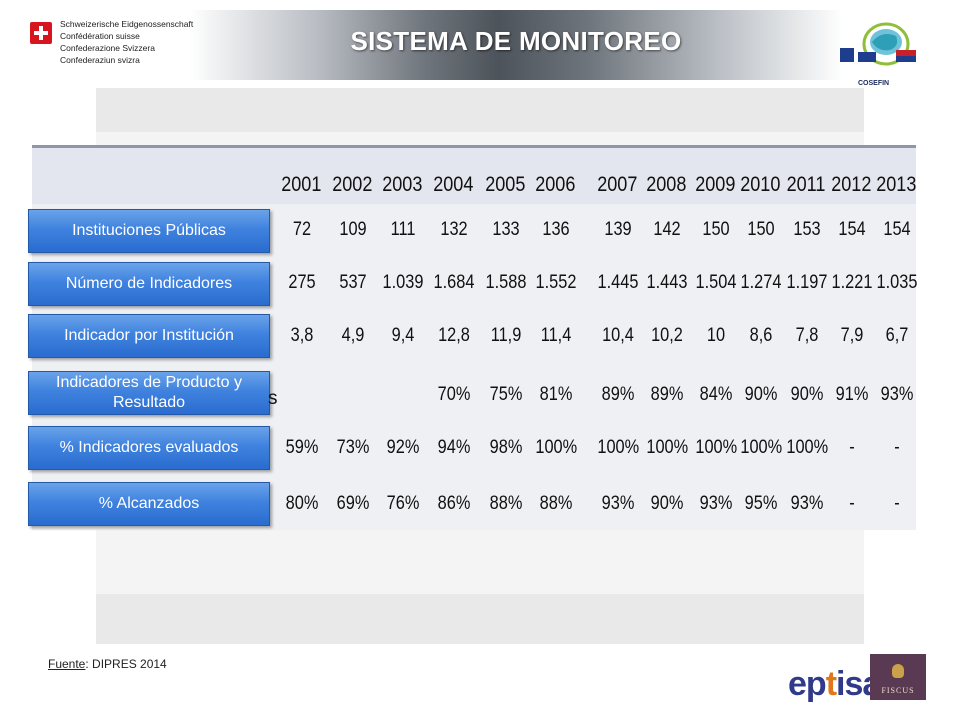 The image size is (960, 720). Describe the element at coordinates (617, 184) in the screenshot. I see `year-2007: 2007` at that location.